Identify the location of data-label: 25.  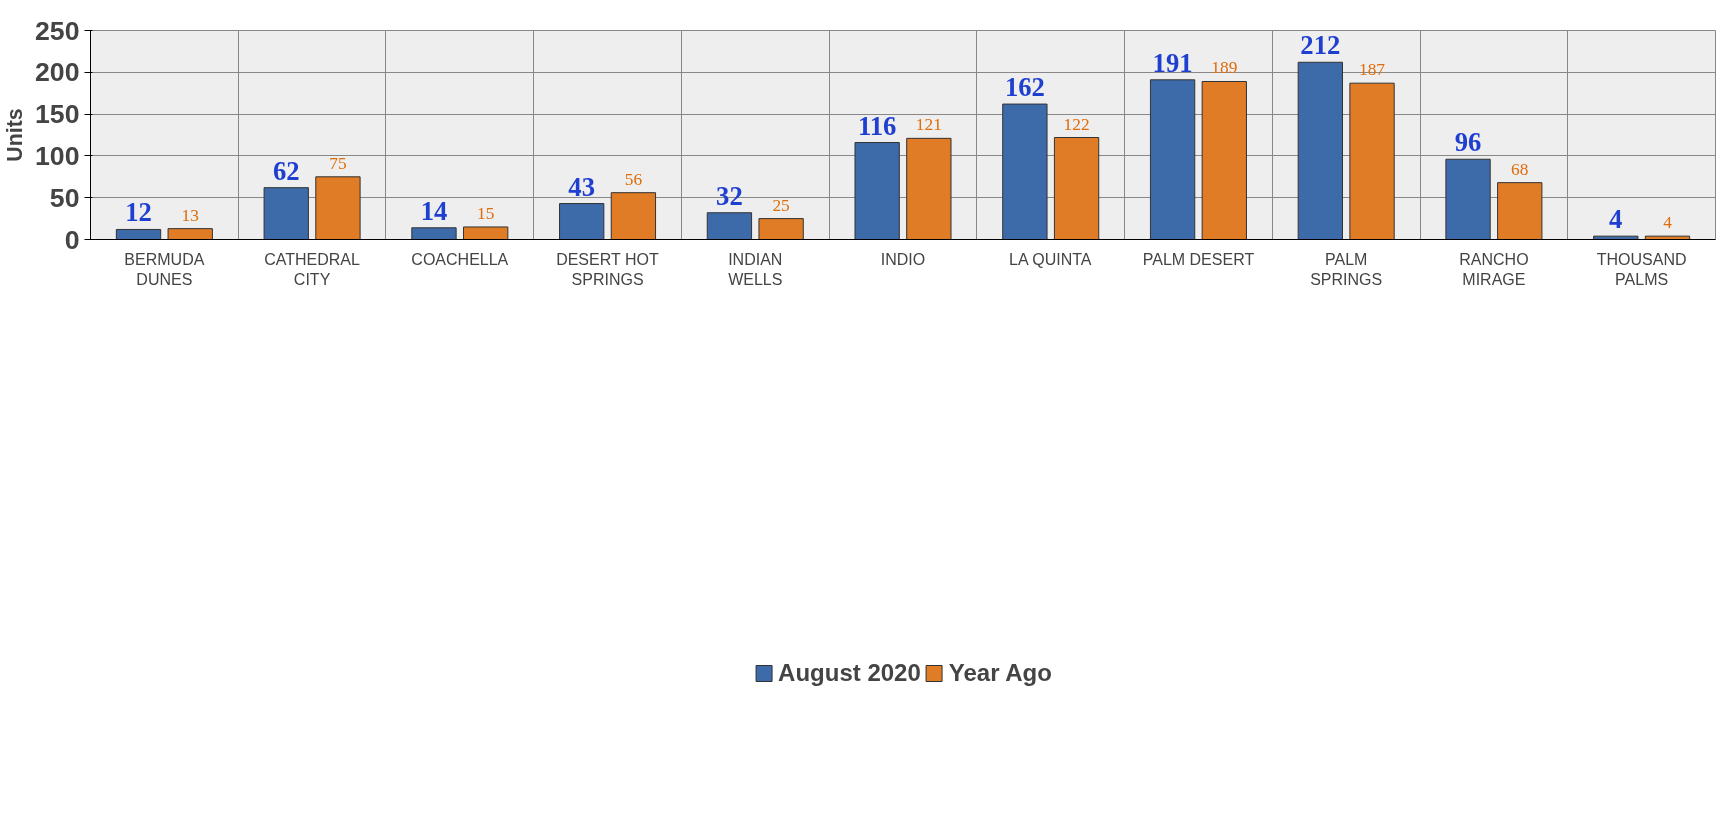
(781, 205).